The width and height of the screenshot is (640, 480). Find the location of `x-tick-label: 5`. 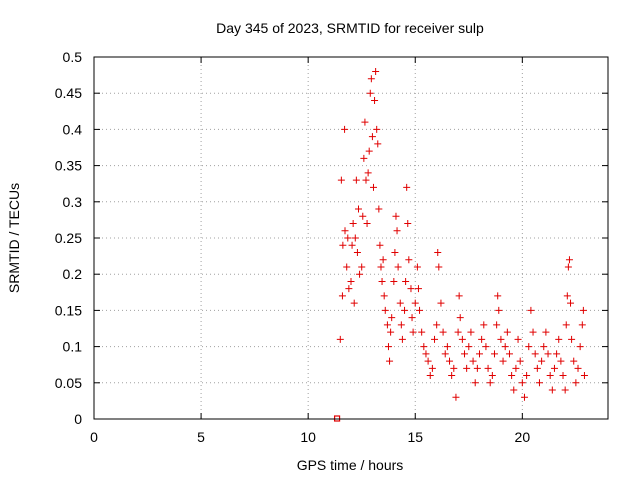

x-tick-label: 5 is located at coordinates (201, 437).